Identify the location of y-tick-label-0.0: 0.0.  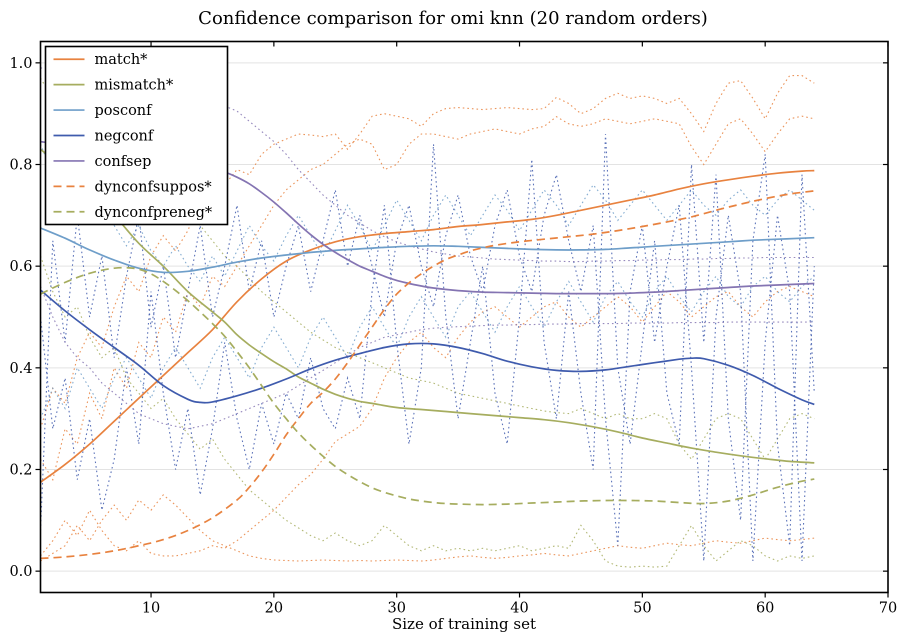
(20, 572).